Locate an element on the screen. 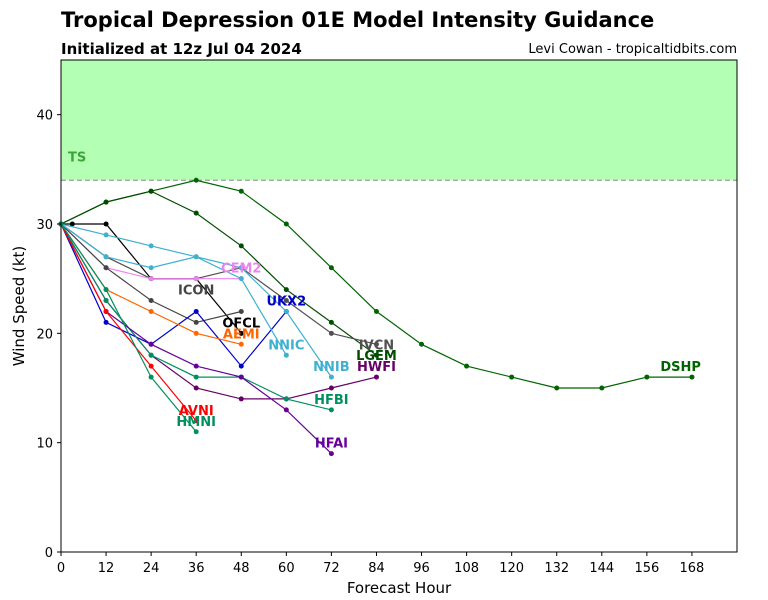  series-label-dshp: DSHP is located at coordinates (680, 367).